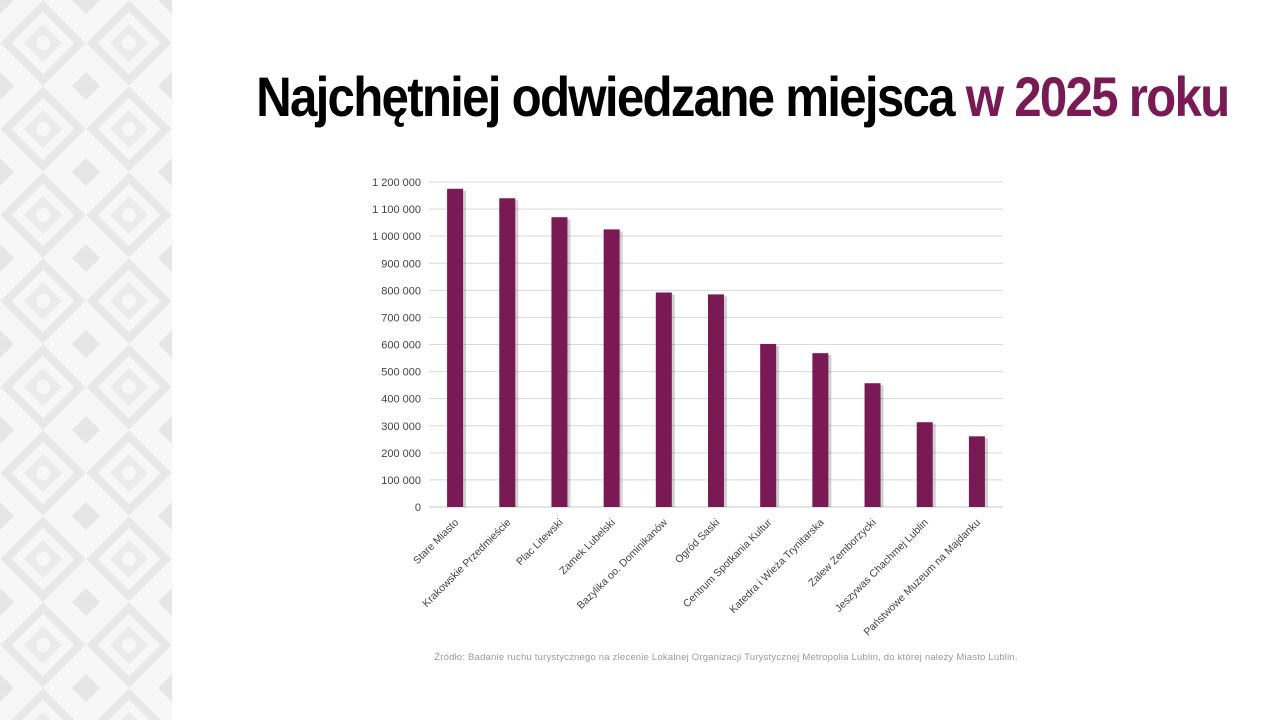 This screenshot has height=720, width=1280. What do you see at coordinates (396, 237) in the screenshot?
I see `y-tick-label: 1 000 000` at bounding box center [396, 237].